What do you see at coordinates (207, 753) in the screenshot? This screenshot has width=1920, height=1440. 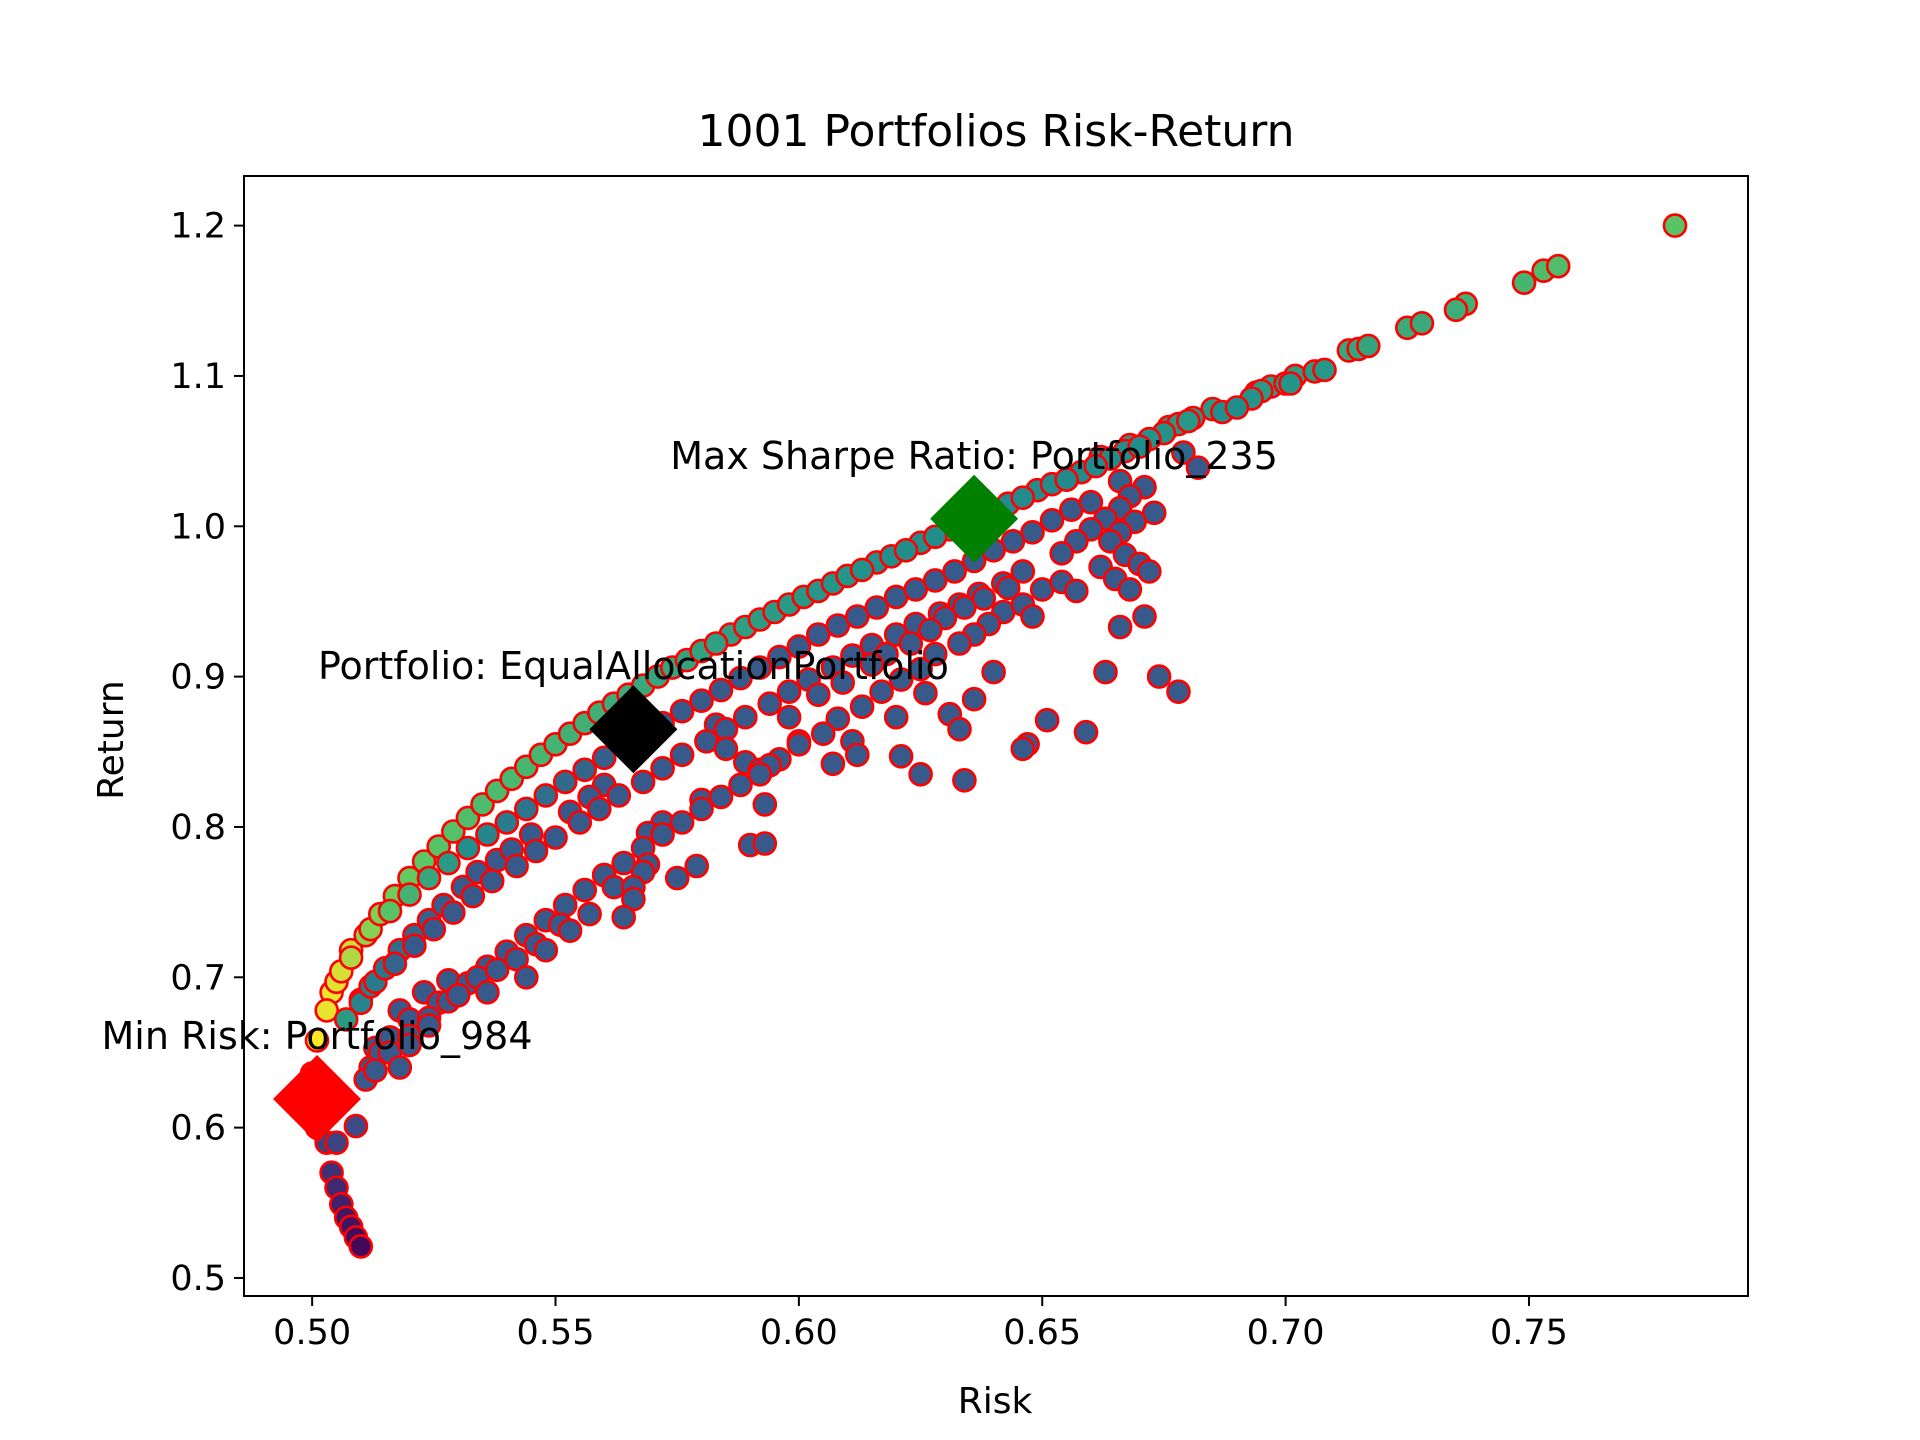 I see `y-axis-ticks: 0.5 0.6 0.7 0.8 0.9 1.0 1.1 1.2` at bounding box center [207, 753].